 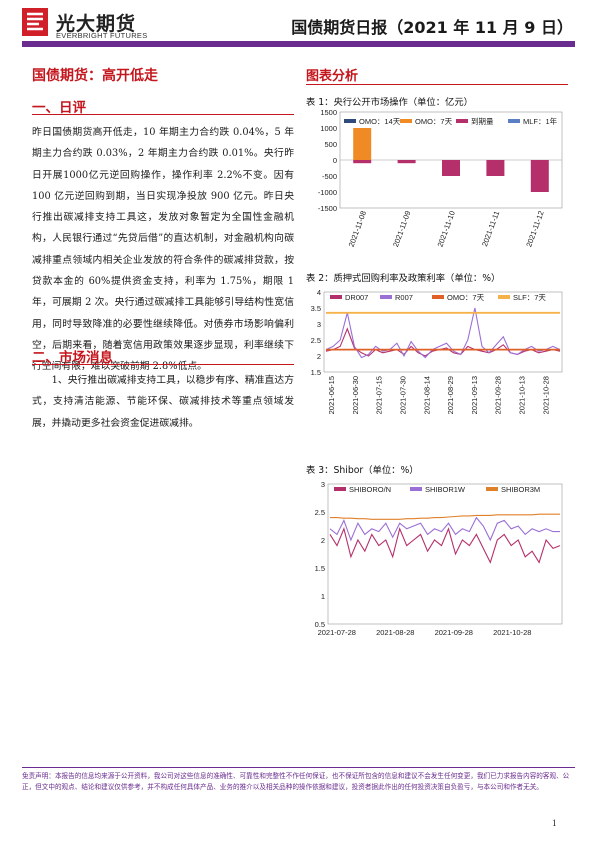 What do you see at coordinates (529, 297) in the screenshot?
I see `legend-label: SLF：7天` at bounding box center [529, 297].